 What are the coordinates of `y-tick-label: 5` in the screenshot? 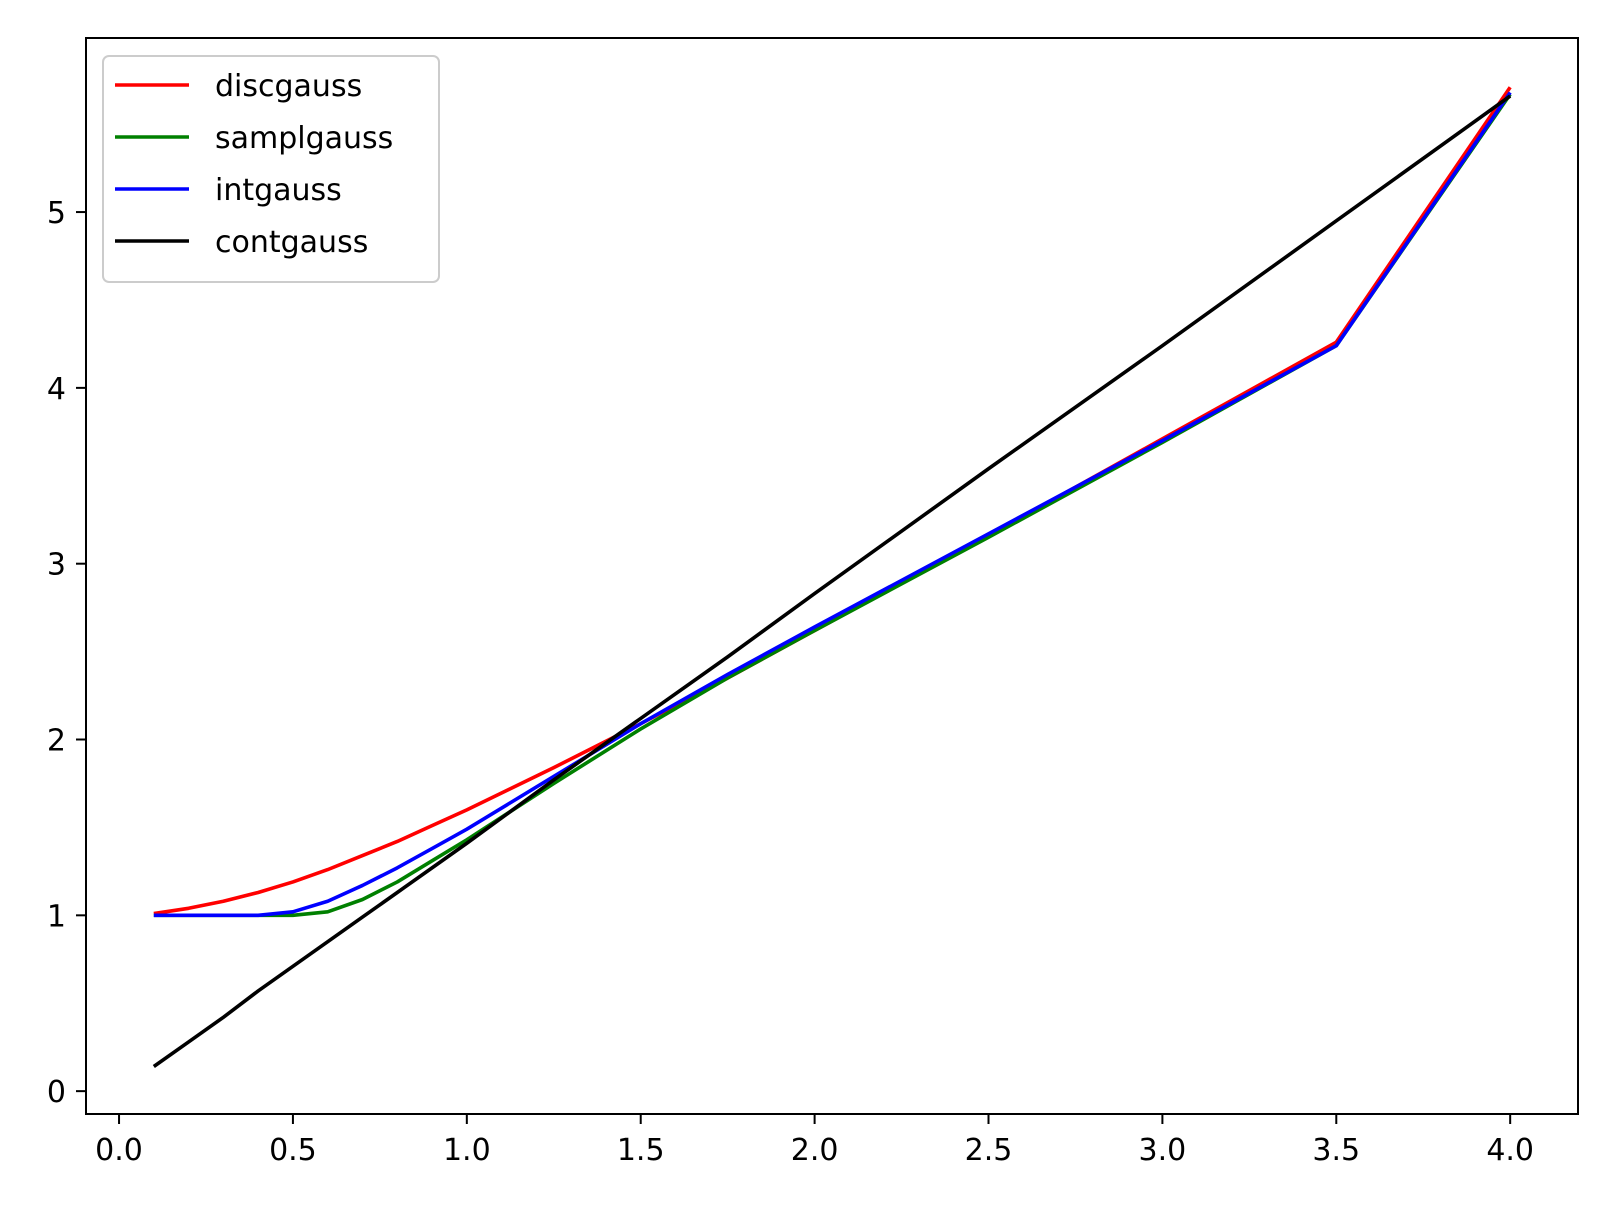 It's located at (56, 213).